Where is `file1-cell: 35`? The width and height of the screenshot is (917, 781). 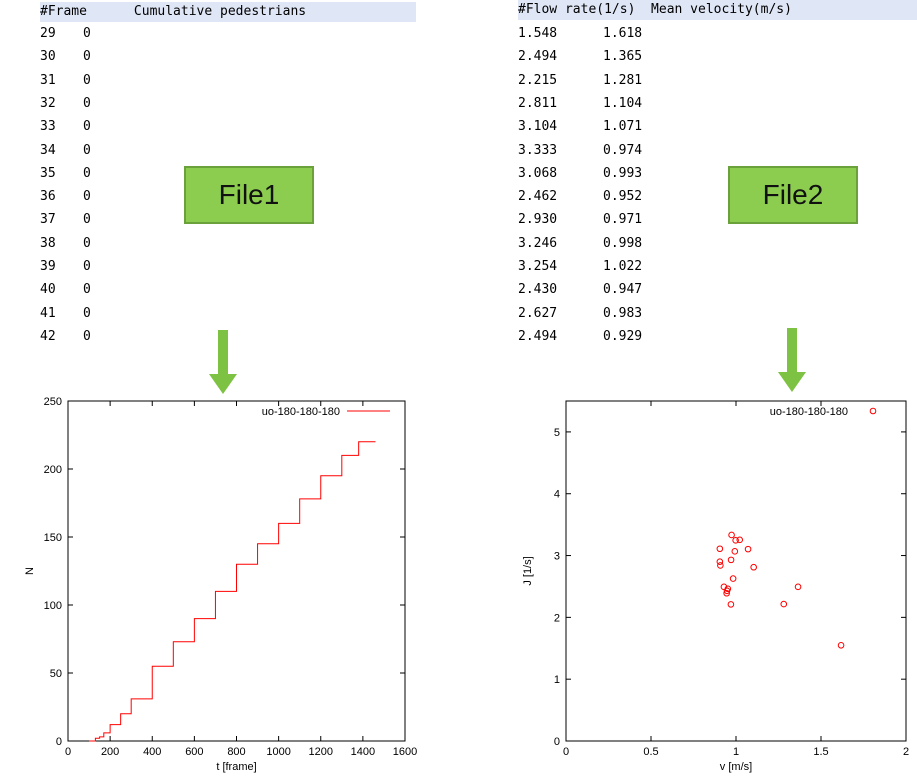
file1-cell: 35 is located at coordinates (48, 173).